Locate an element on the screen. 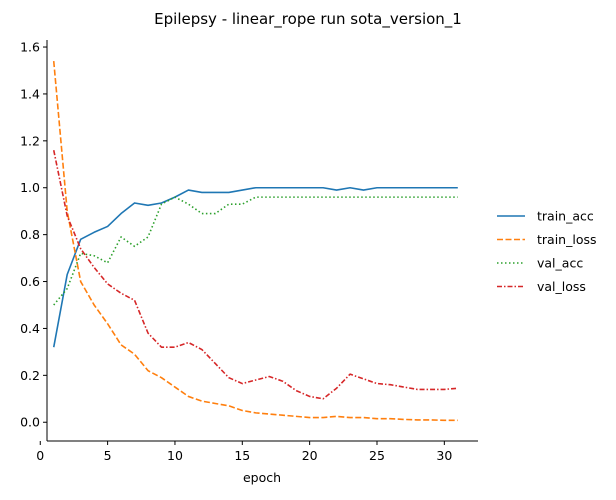  legend: train_acc train_loss val_acc val_loss is located at coordinates (547, 251).